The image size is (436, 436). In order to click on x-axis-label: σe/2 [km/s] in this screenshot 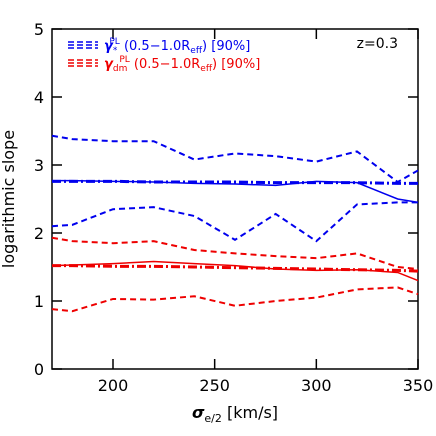, I will do `click(235, 414)`.